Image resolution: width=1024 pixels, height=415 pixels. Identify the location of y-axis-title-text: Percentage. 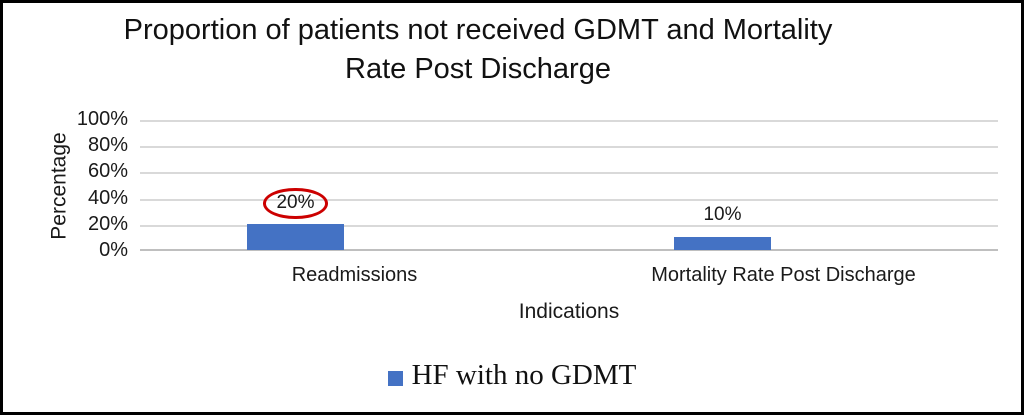
(60, 185).